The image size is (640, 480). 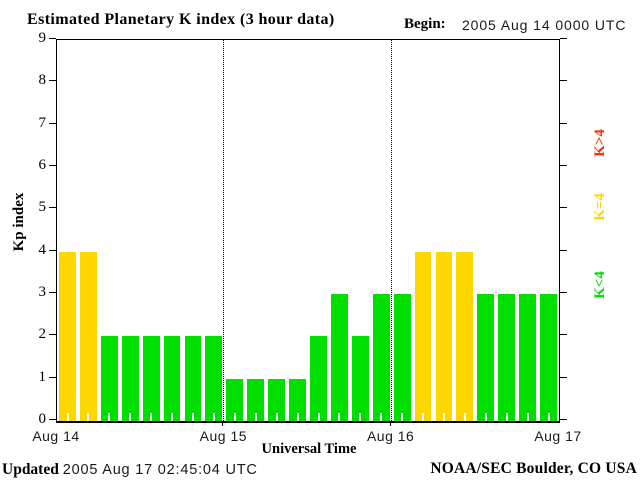 I want to click on updated-timestamp: Updated 2005 Aug 17 02:45:04 UTC, so click(x=130, y=470).